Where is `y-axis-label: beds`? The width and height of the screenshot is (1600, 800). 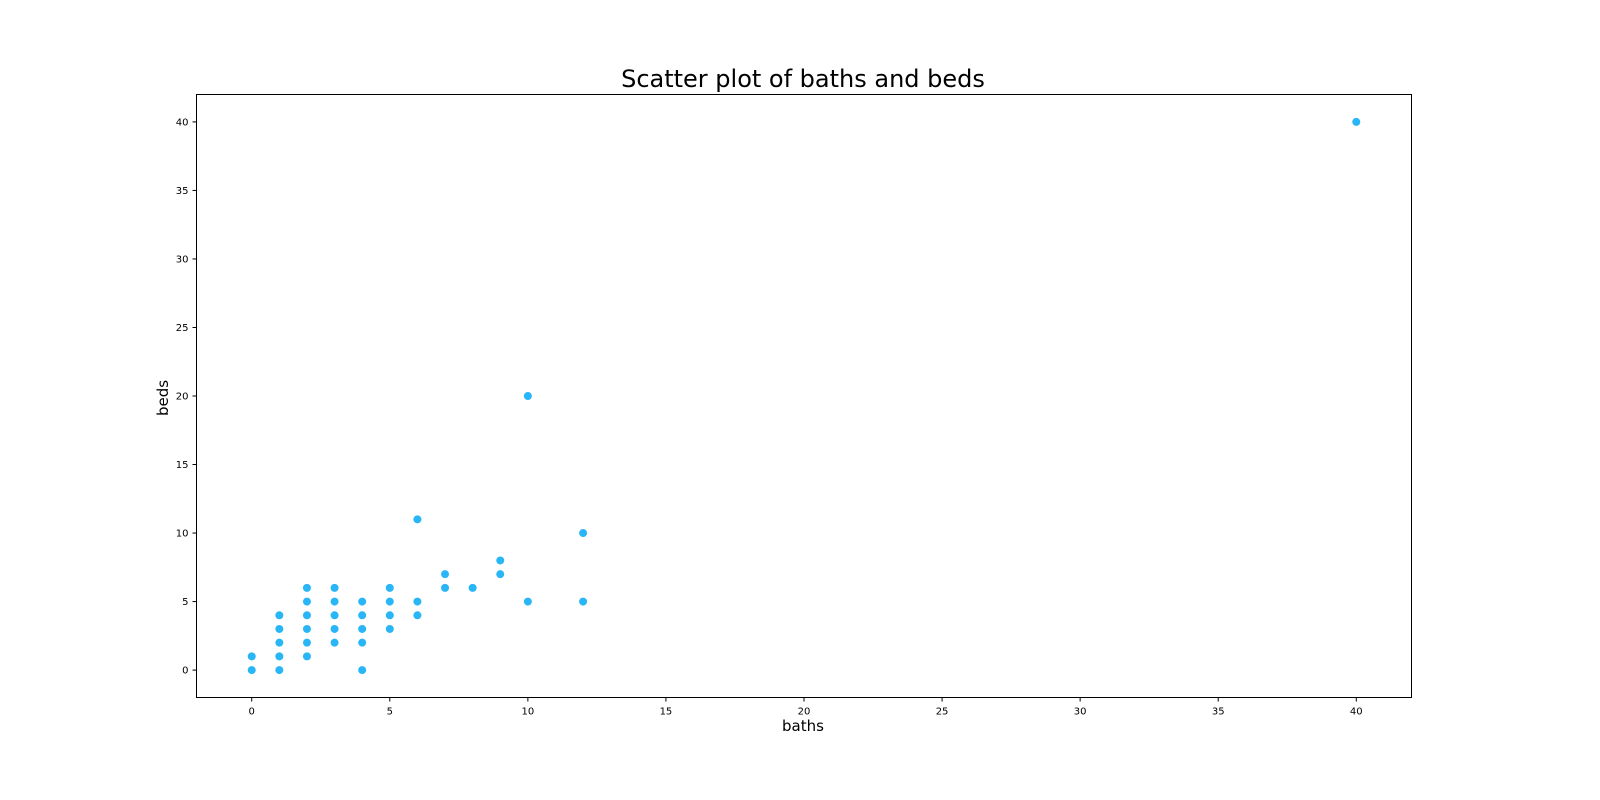
y-axis-label: beds is located at coordinates (163, 398).